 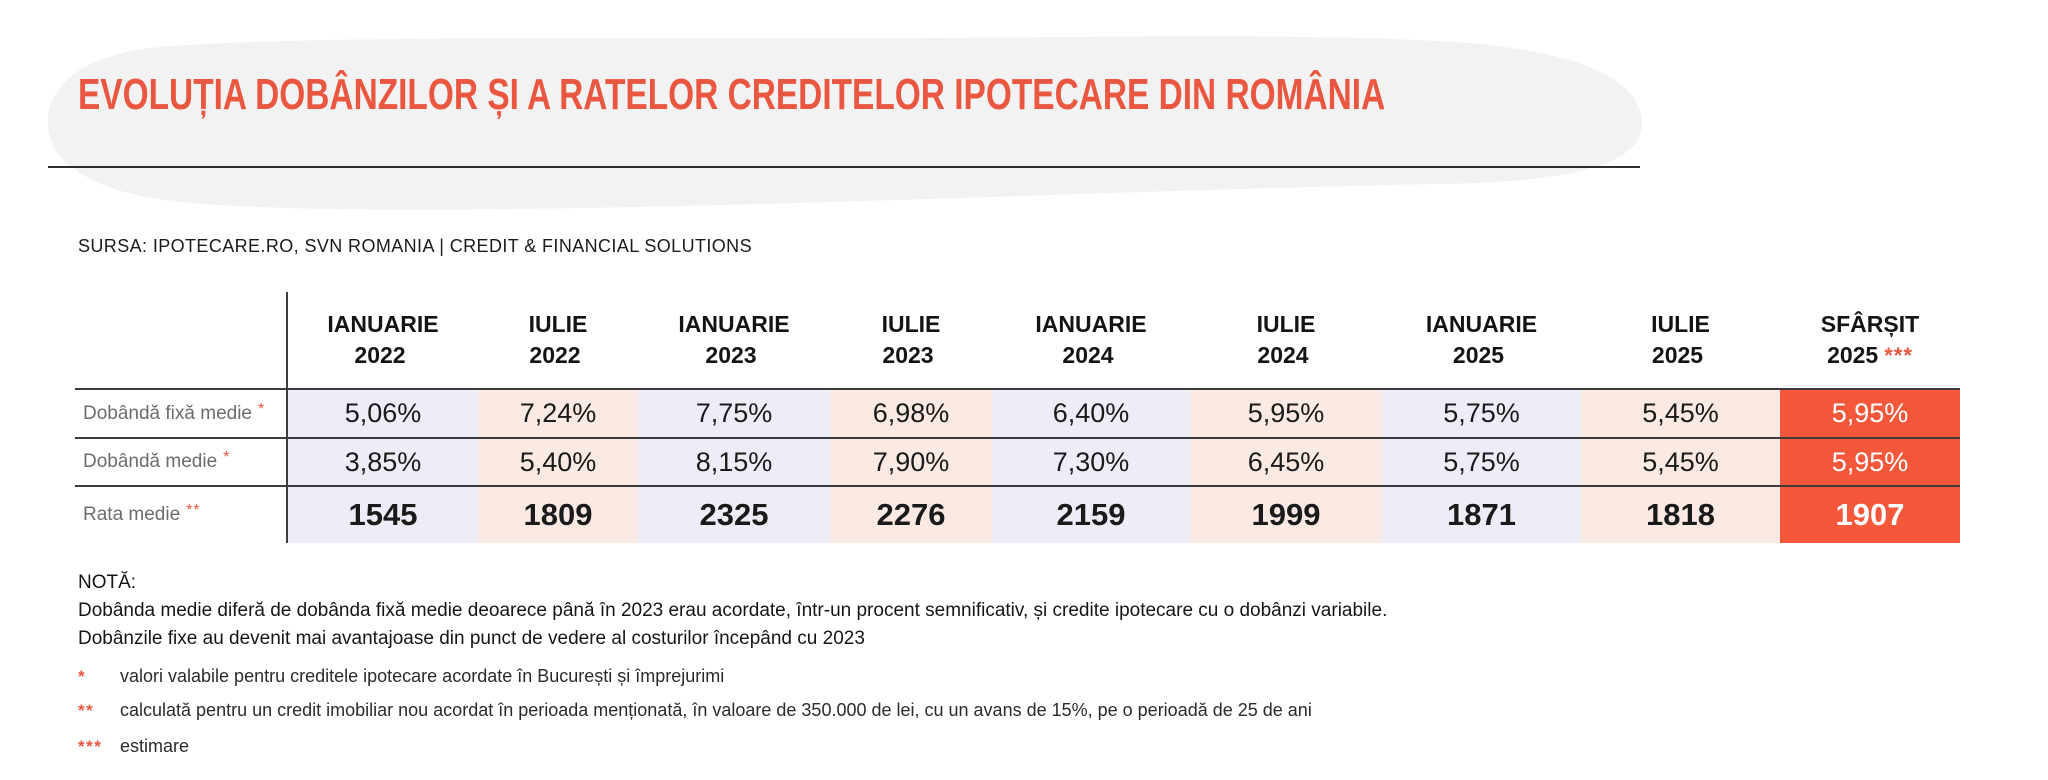 I want to click on column-header: IULIE 2023, so click(x=911, y=341).